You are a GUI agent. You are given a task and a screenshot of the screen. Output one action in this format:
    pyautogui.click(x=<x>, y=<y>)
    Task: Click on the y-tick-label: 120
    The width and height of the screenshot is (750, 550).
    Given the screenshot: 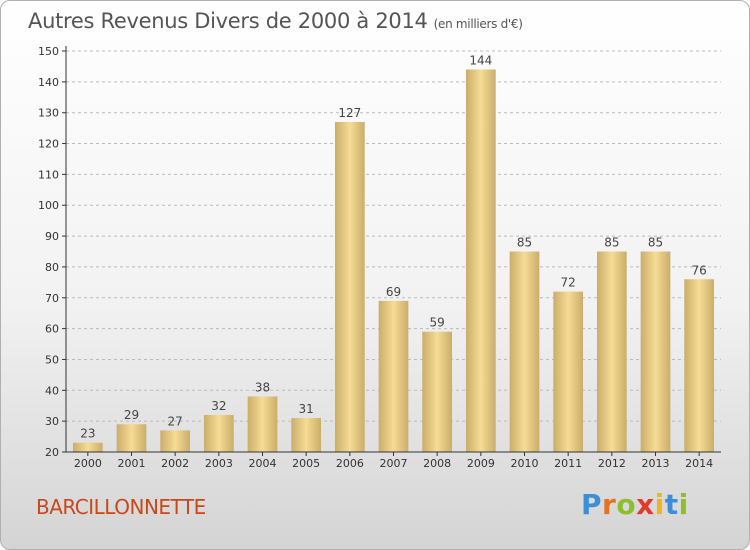 What is the action you would take?
    pyautogui.click(x=48, y=144)
    